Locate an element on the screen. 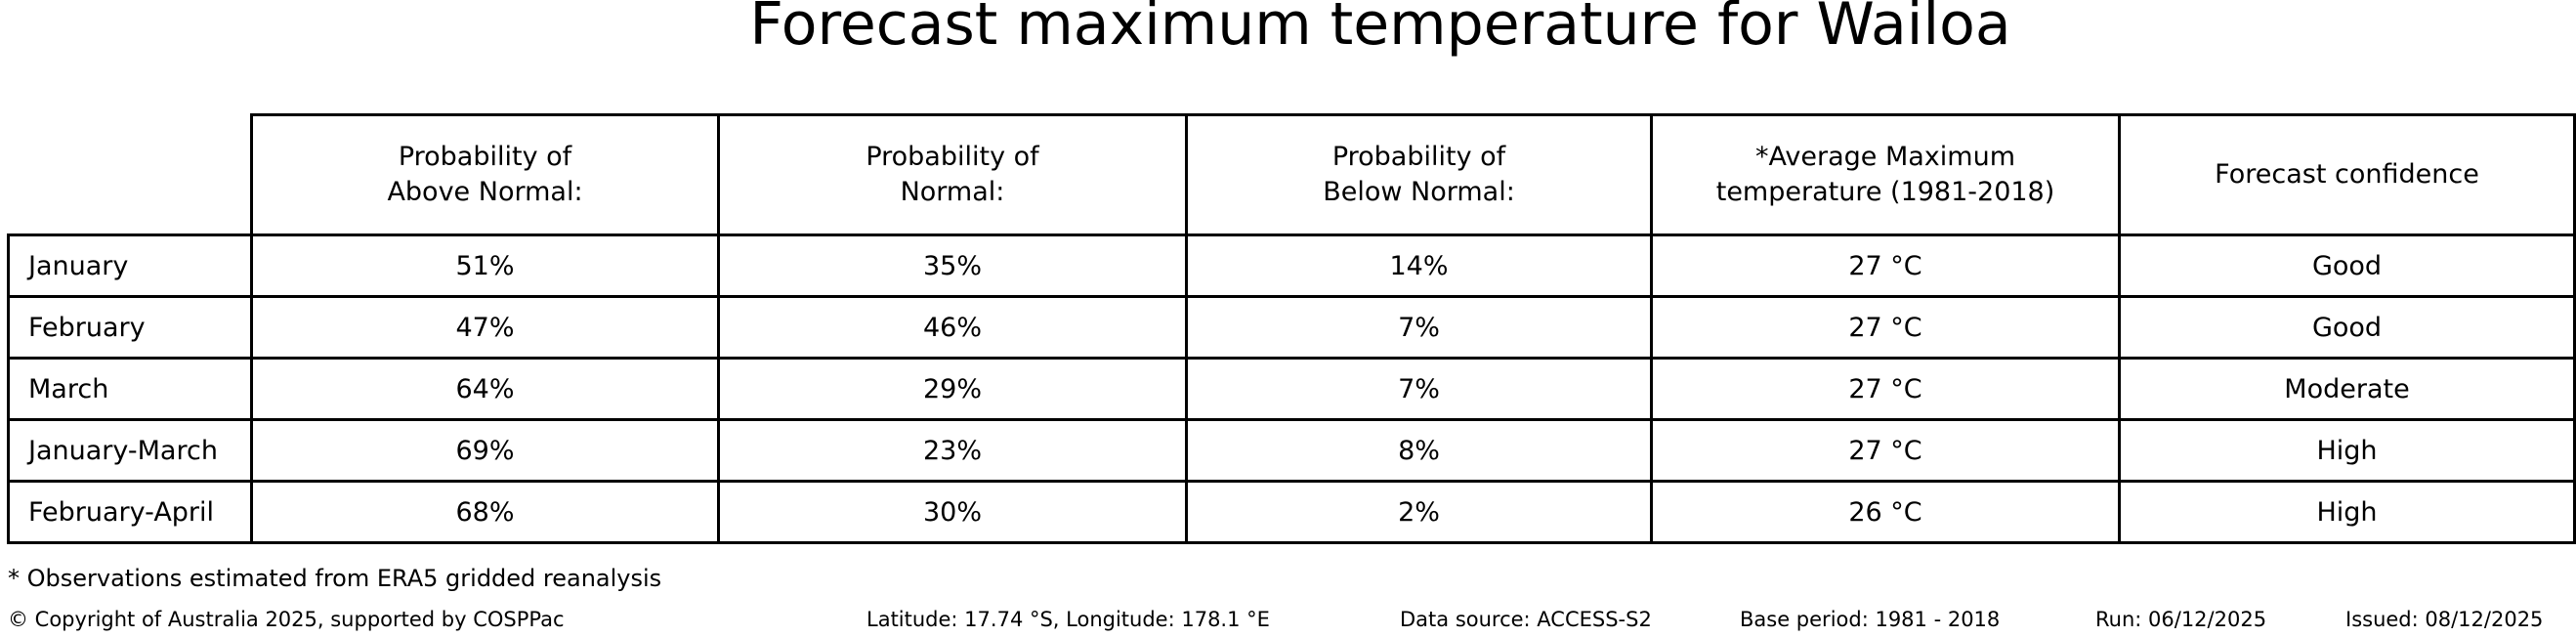  table-row-march: March 64% 29% 7% 27 °C Moderate is located at coordinates (1291, 389).